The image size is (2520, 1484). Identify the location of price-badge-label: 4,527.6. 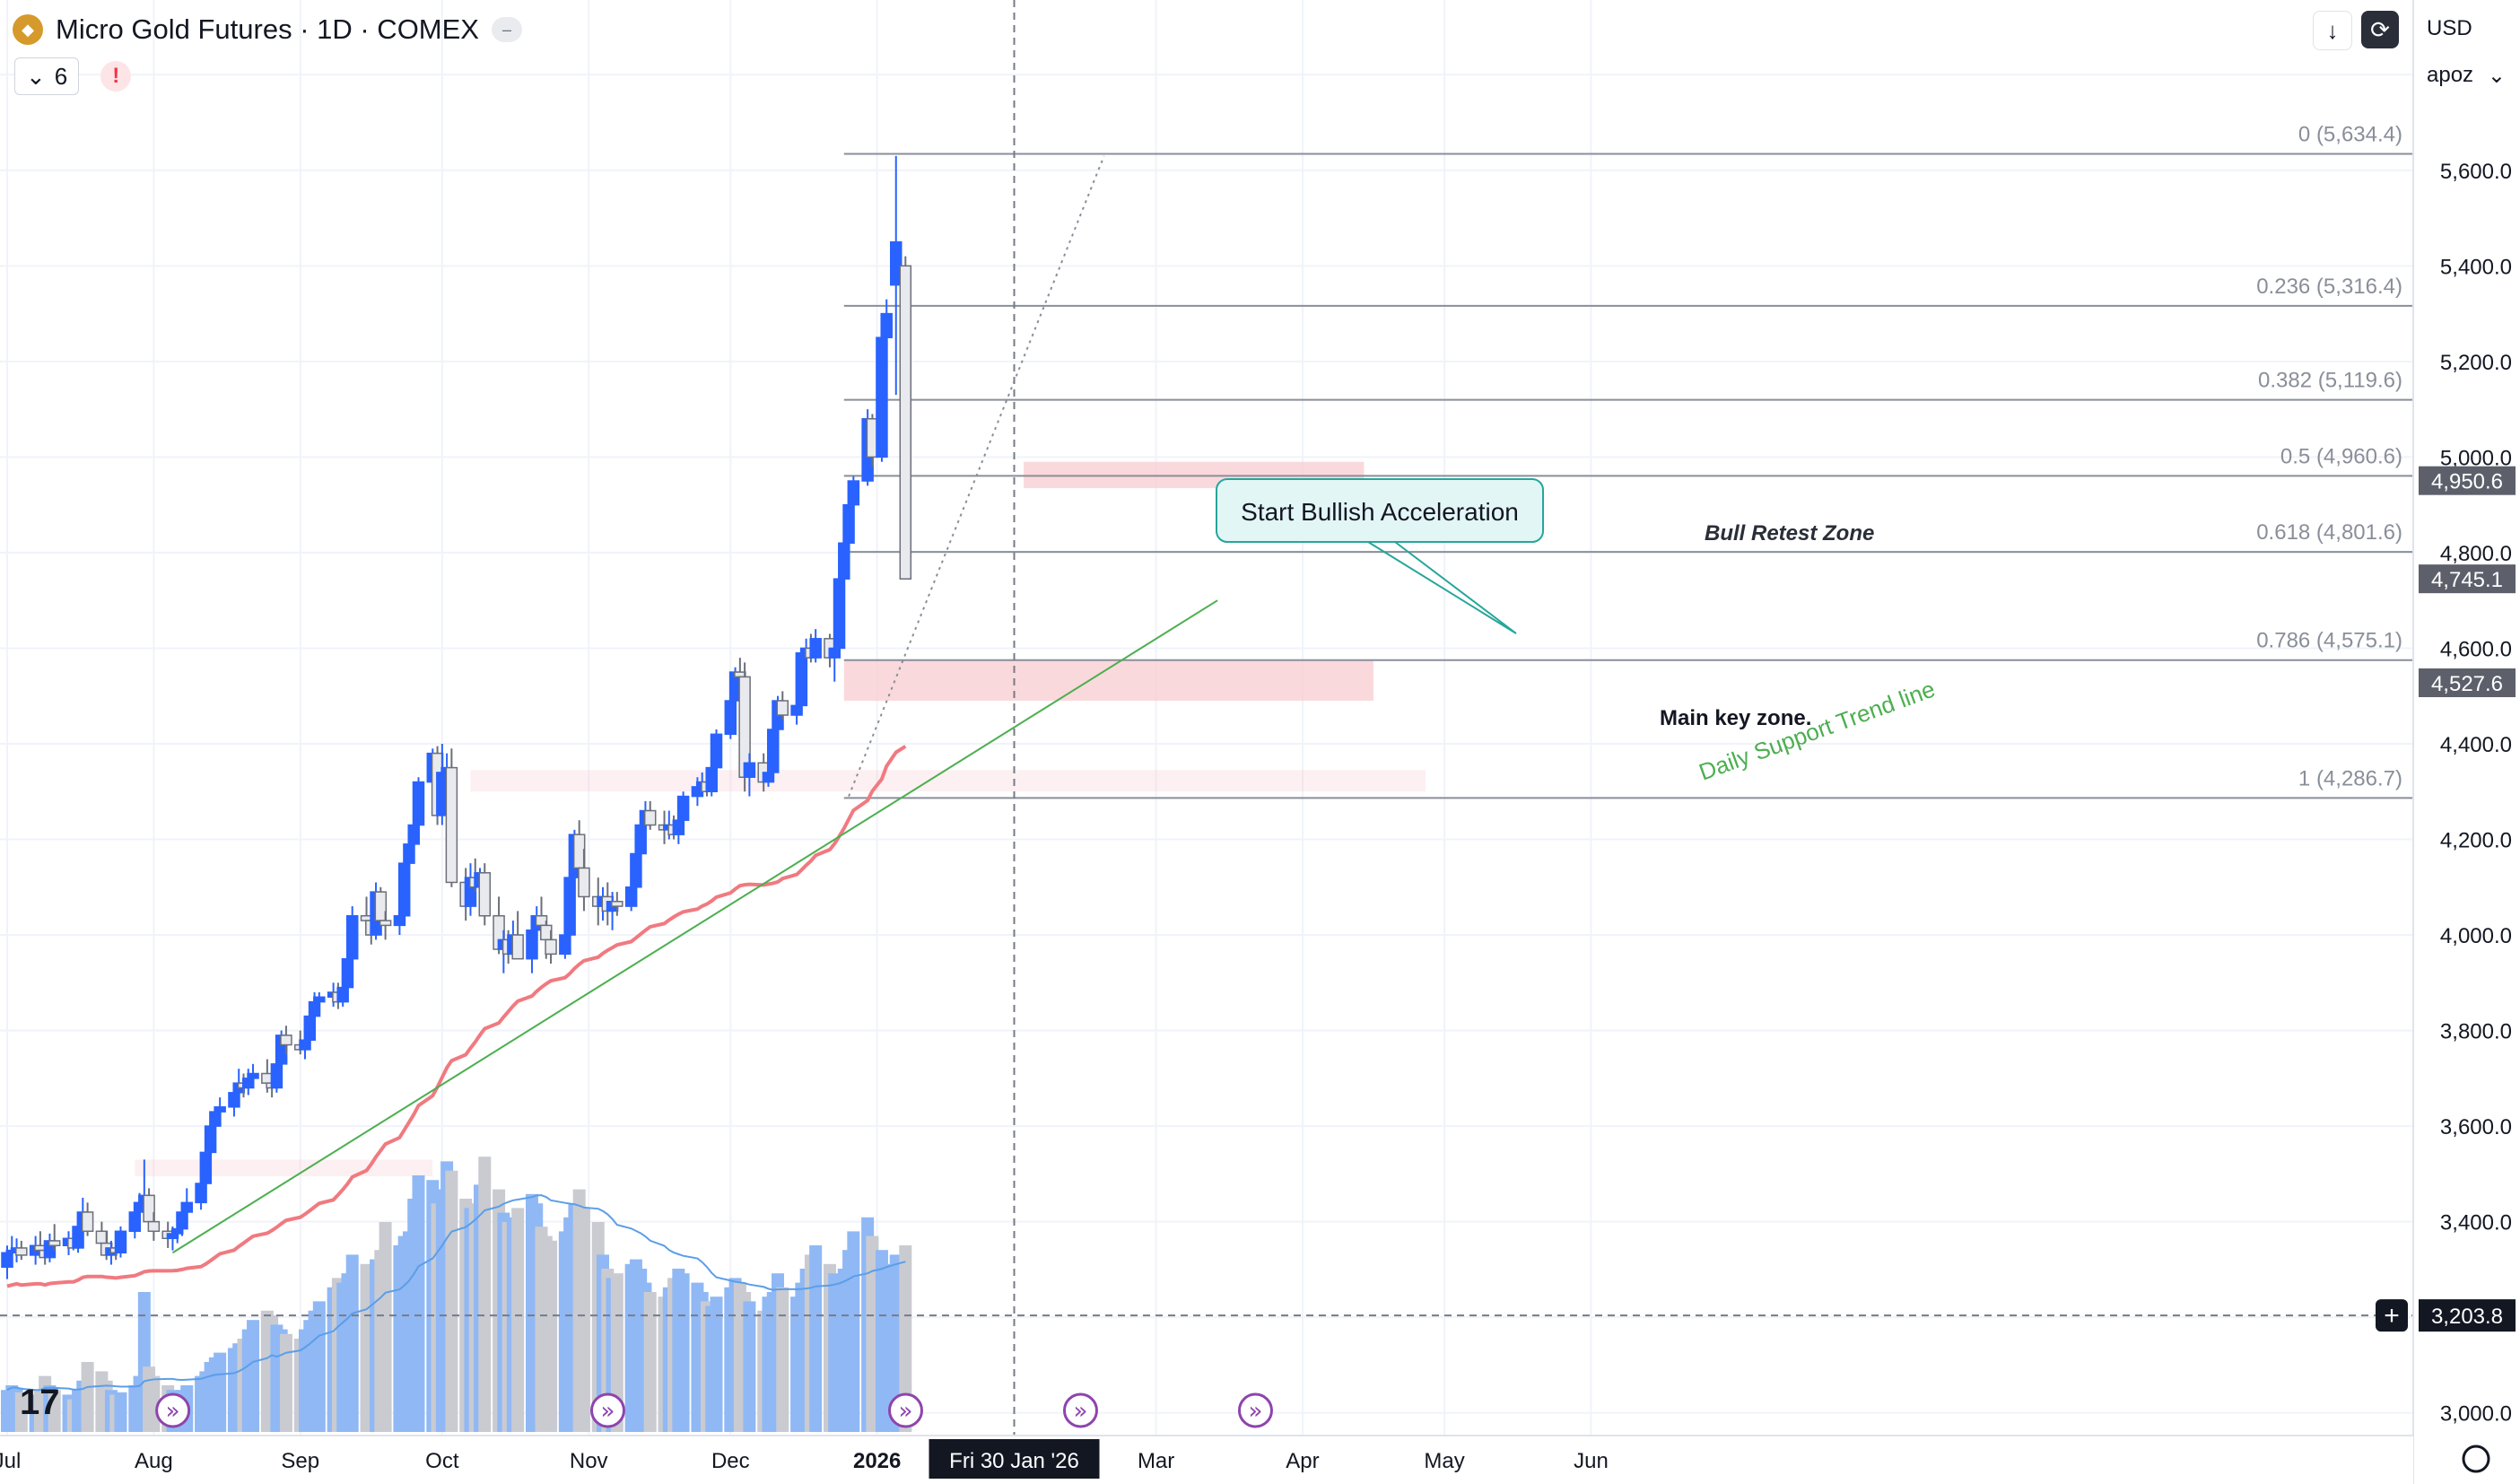
(2467, 684).